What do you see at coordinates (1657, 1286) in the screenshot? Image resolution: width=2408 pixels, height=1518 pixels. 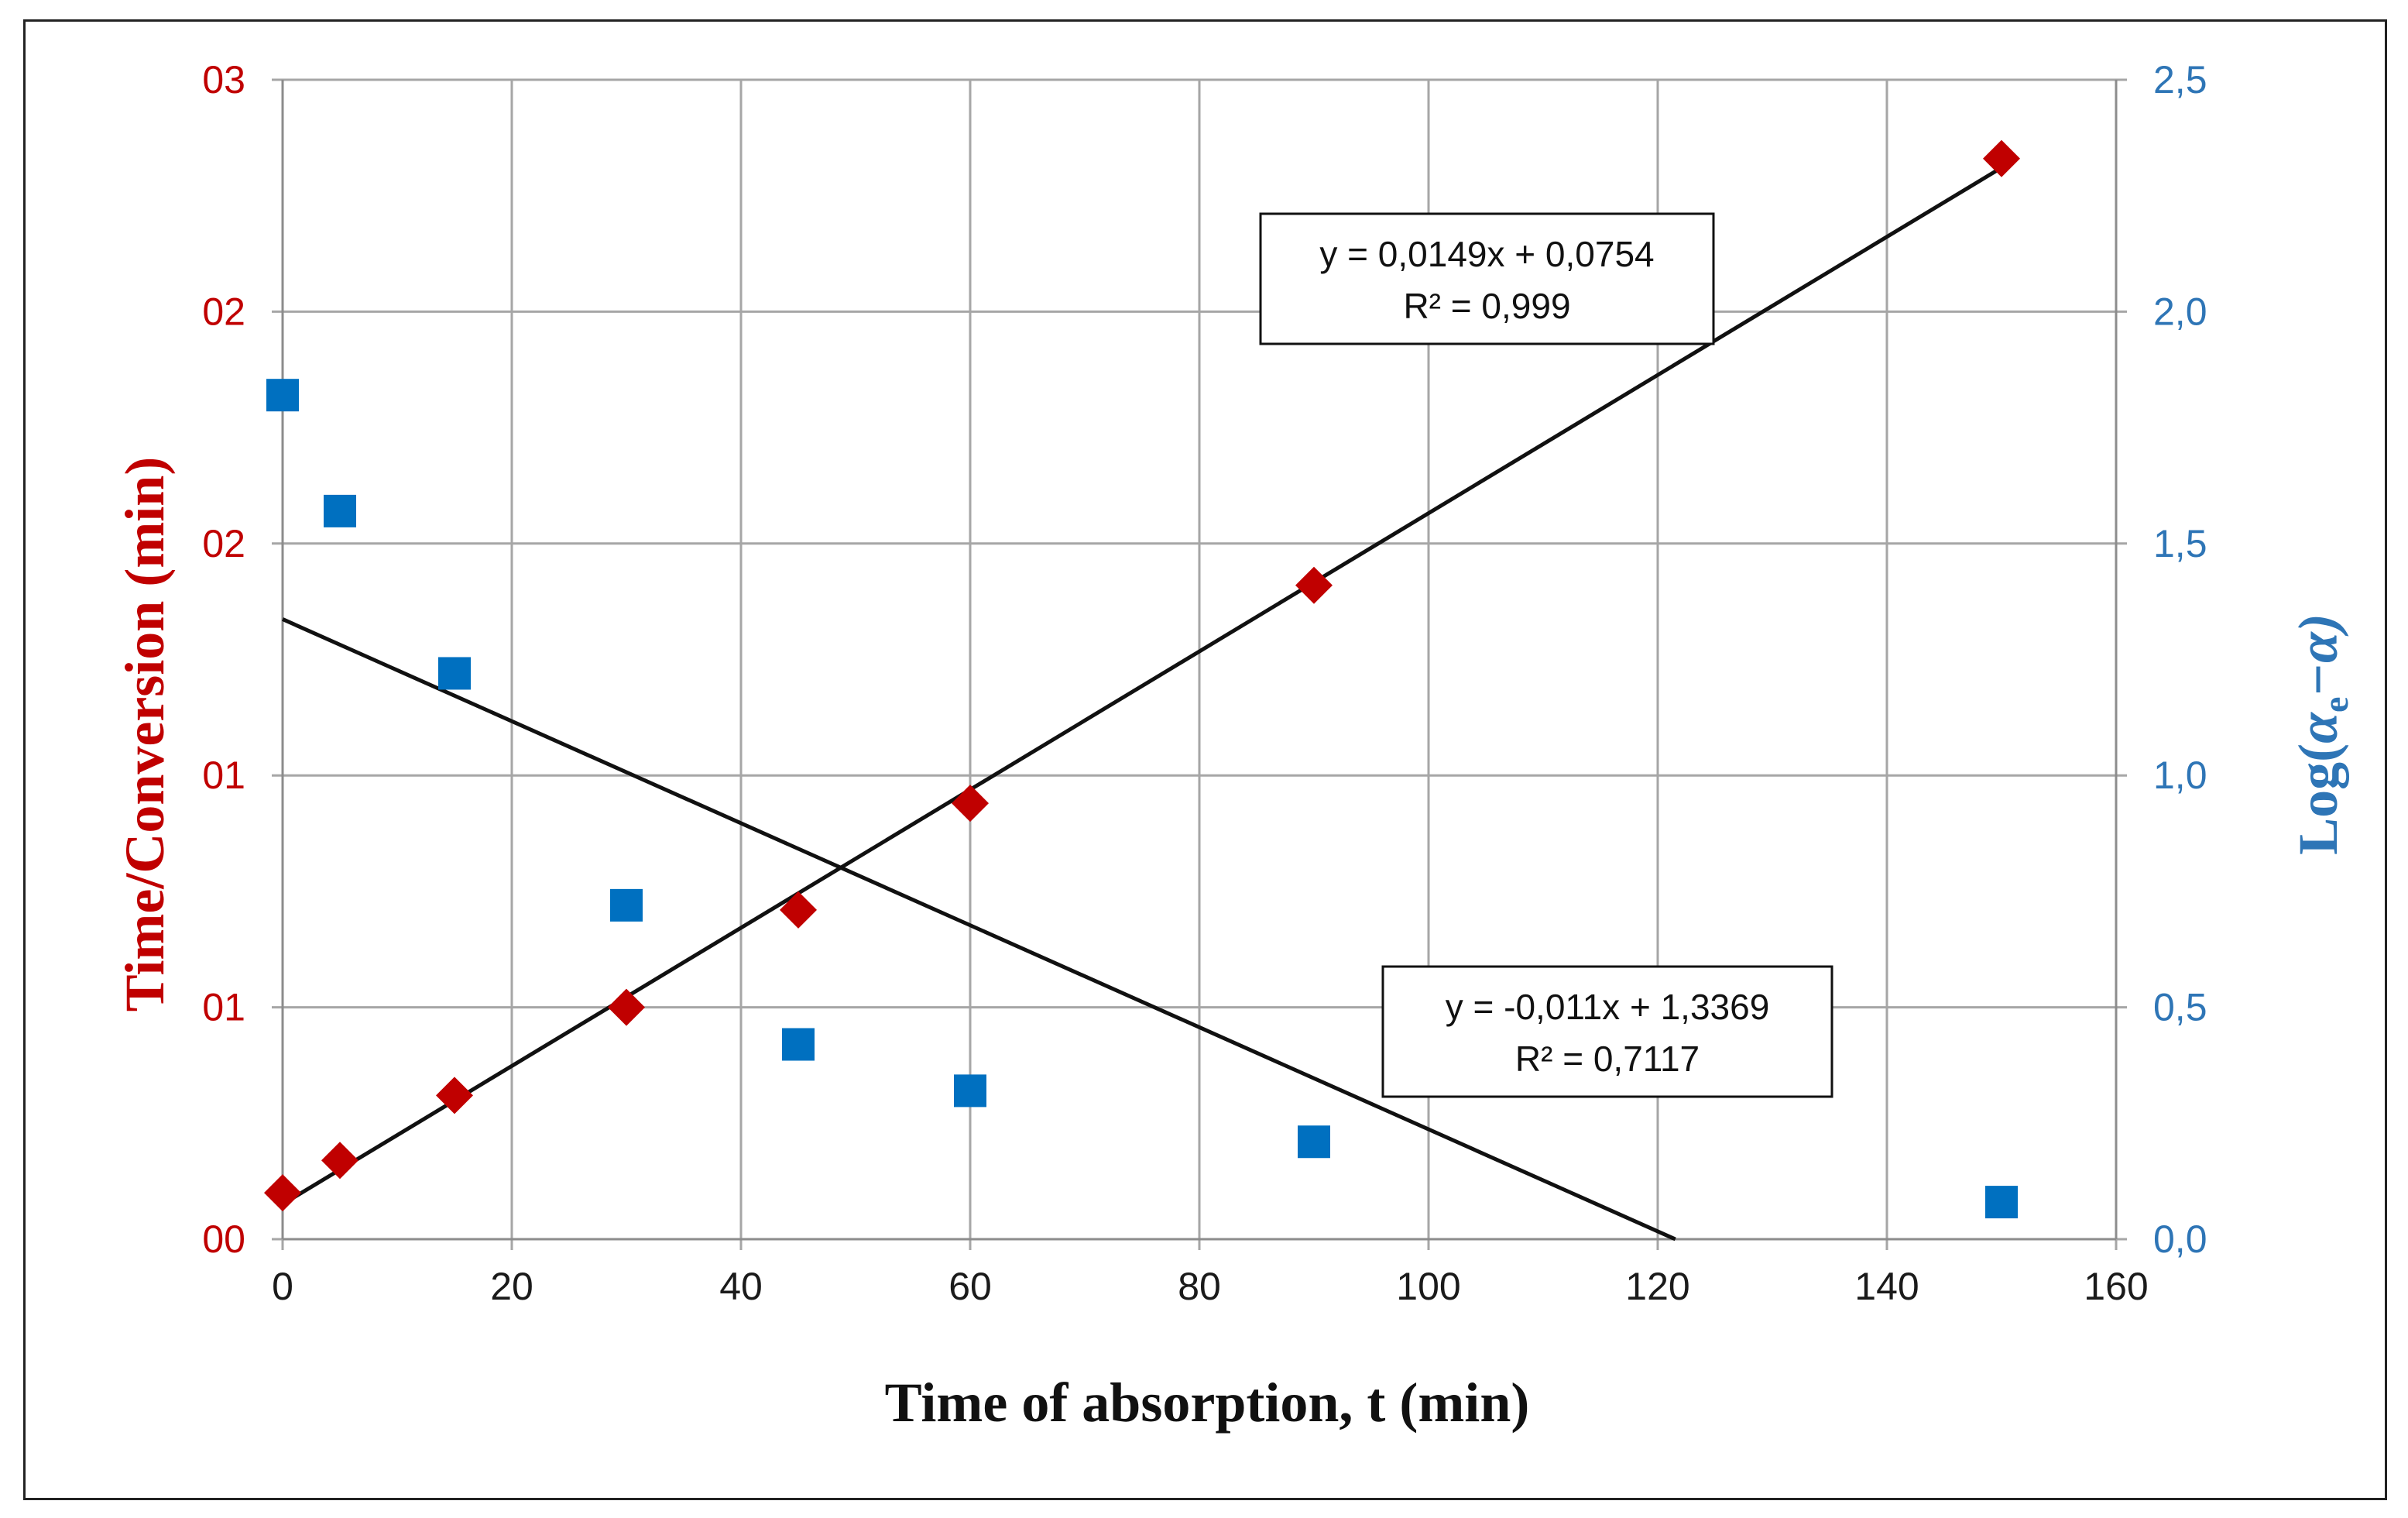 I see `x-tick-label: 120` at bounding box center [1657, 1286].